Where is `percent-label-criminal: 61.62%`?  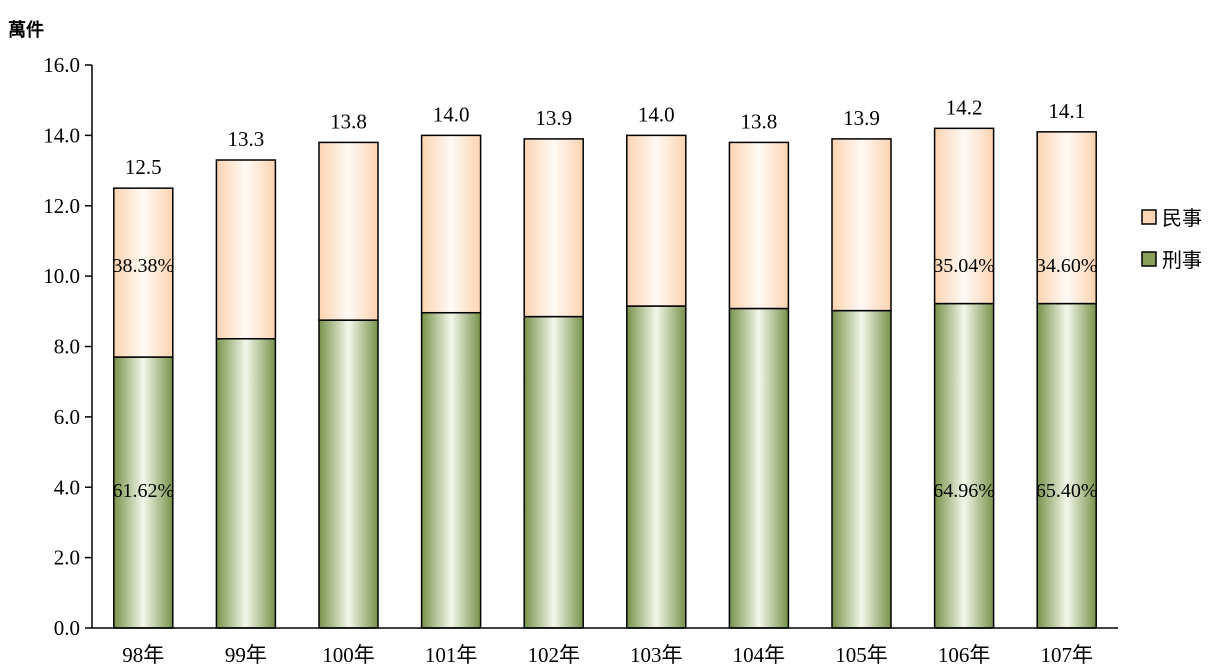
percent-label-criminal: 61.62% is located at coordinates (143, 491).